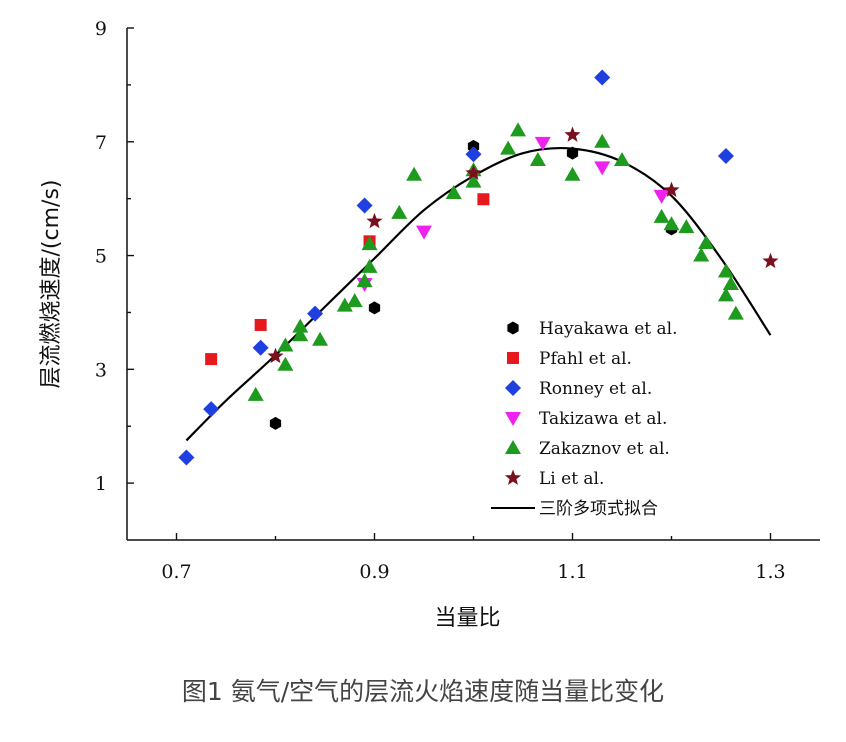 This screenshot has height=742, width=846. I want to click on legend-hexagon-marker, so click(513, 328).